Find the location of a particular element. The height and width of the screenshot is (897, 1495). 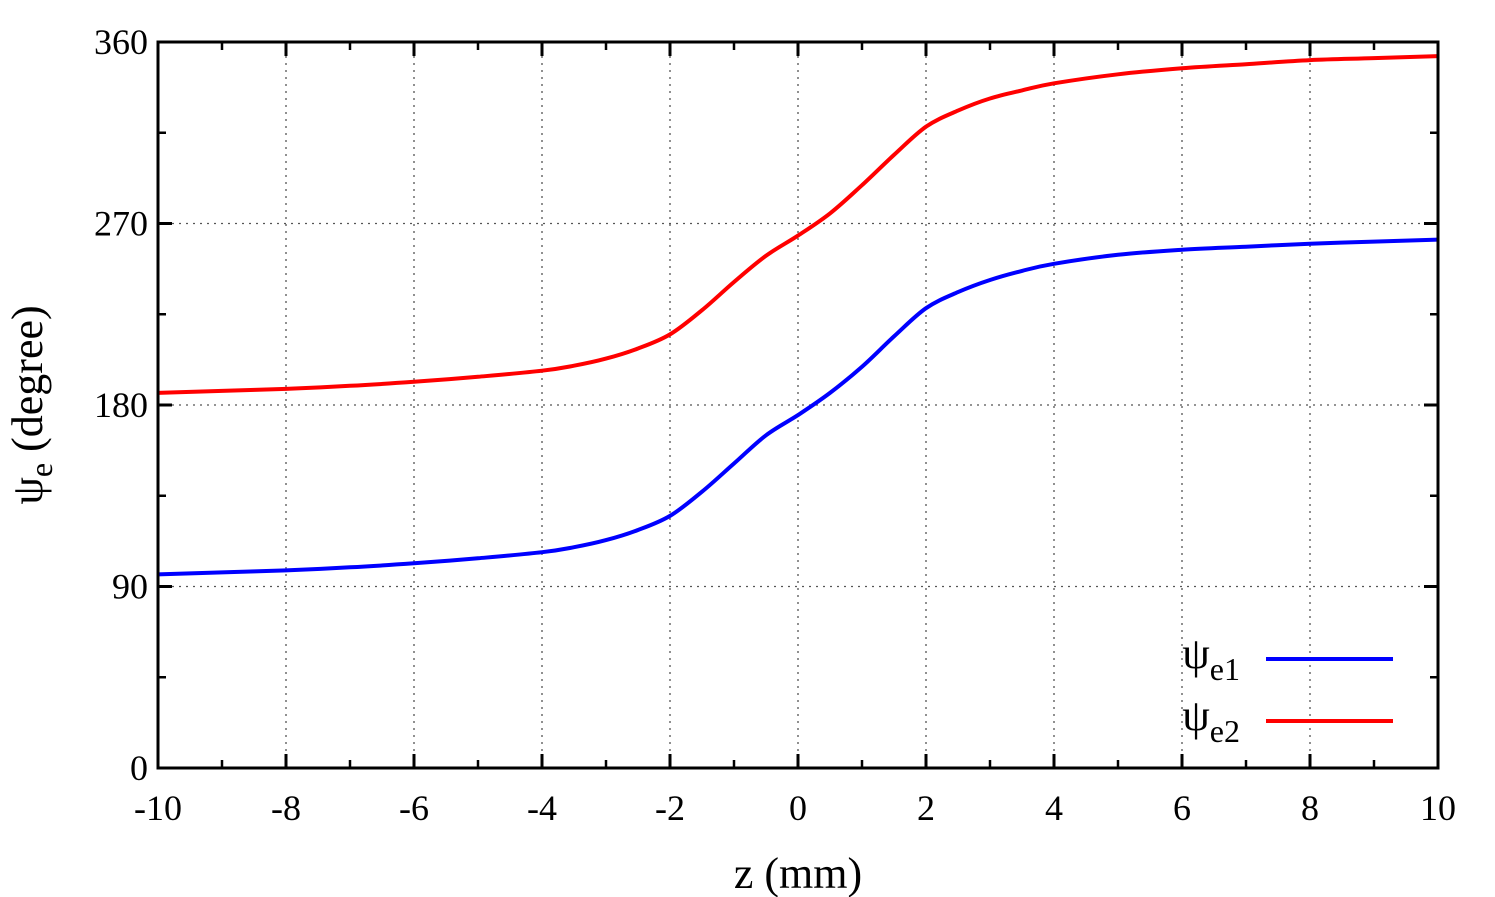

legend-label-psi-e1: ψe1 is located at coordinates (1211, 658).